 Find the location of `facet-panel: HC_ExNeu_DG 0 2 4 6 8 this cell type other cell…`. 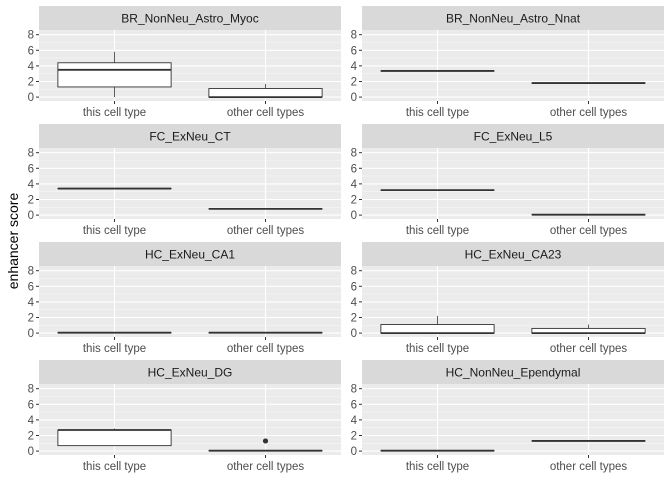

facet-panel: HC_ExNeu_DG 0 2 4 6 8 this cell type other cell… is located at coordinates (184, 416).